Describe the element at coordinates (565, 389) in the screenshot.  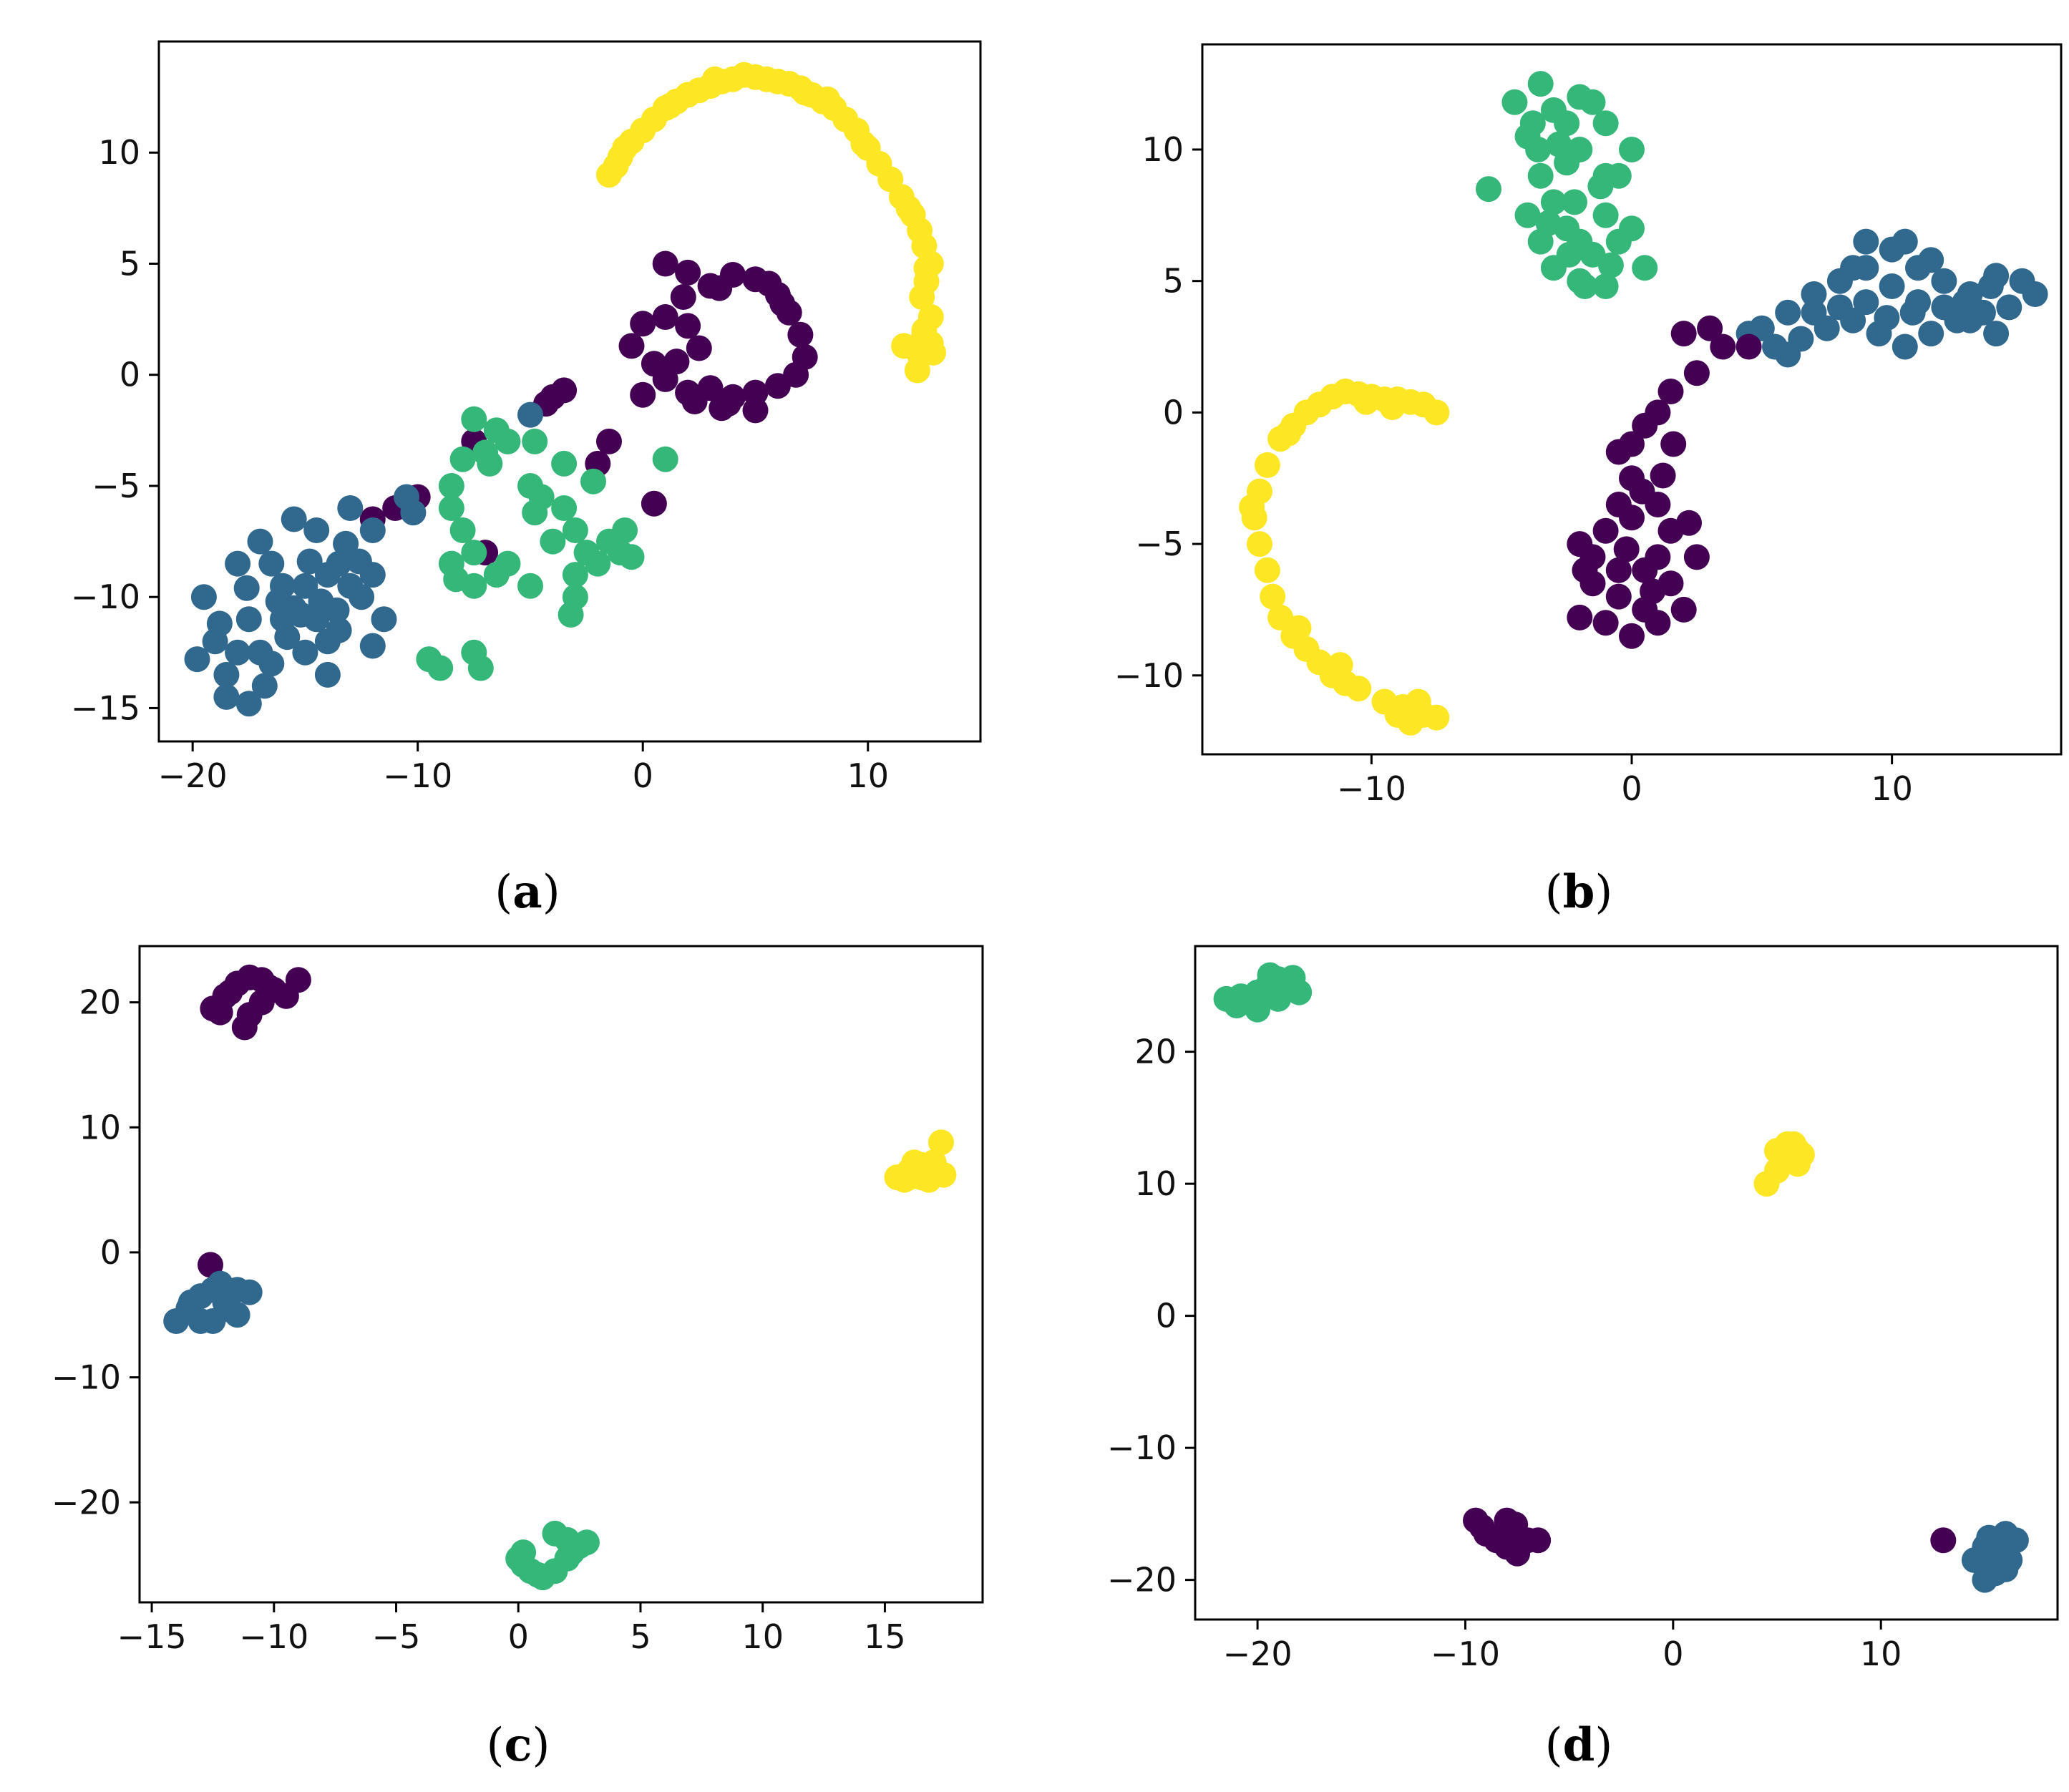
I see `panel-a-marks` at that location.